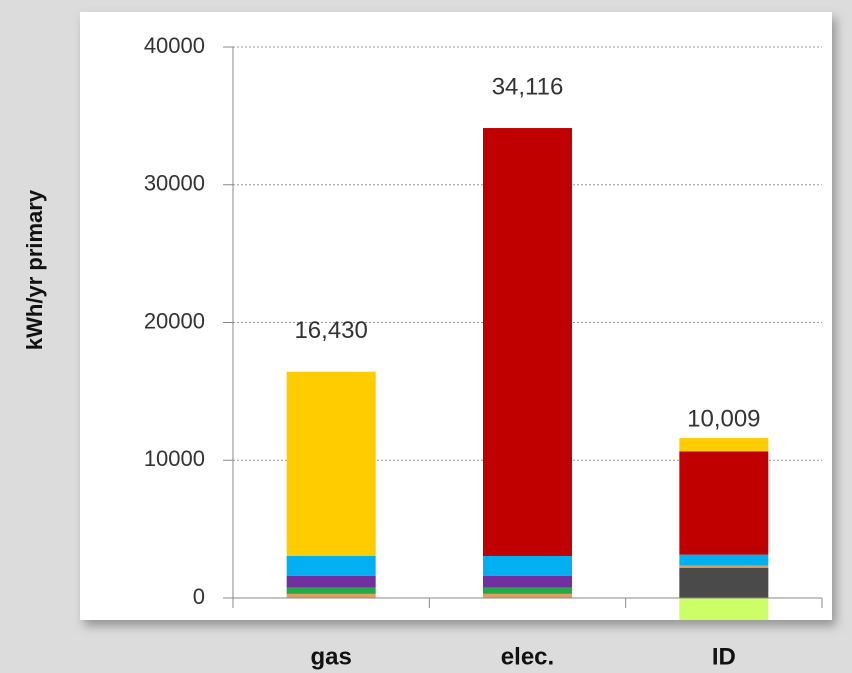 The height and width of the screenshot is (673, 852). What do you see at coordinates (174, 458) in the screenshot?
I see `y-tick-label: 10000` at bounding box center [174, 458].